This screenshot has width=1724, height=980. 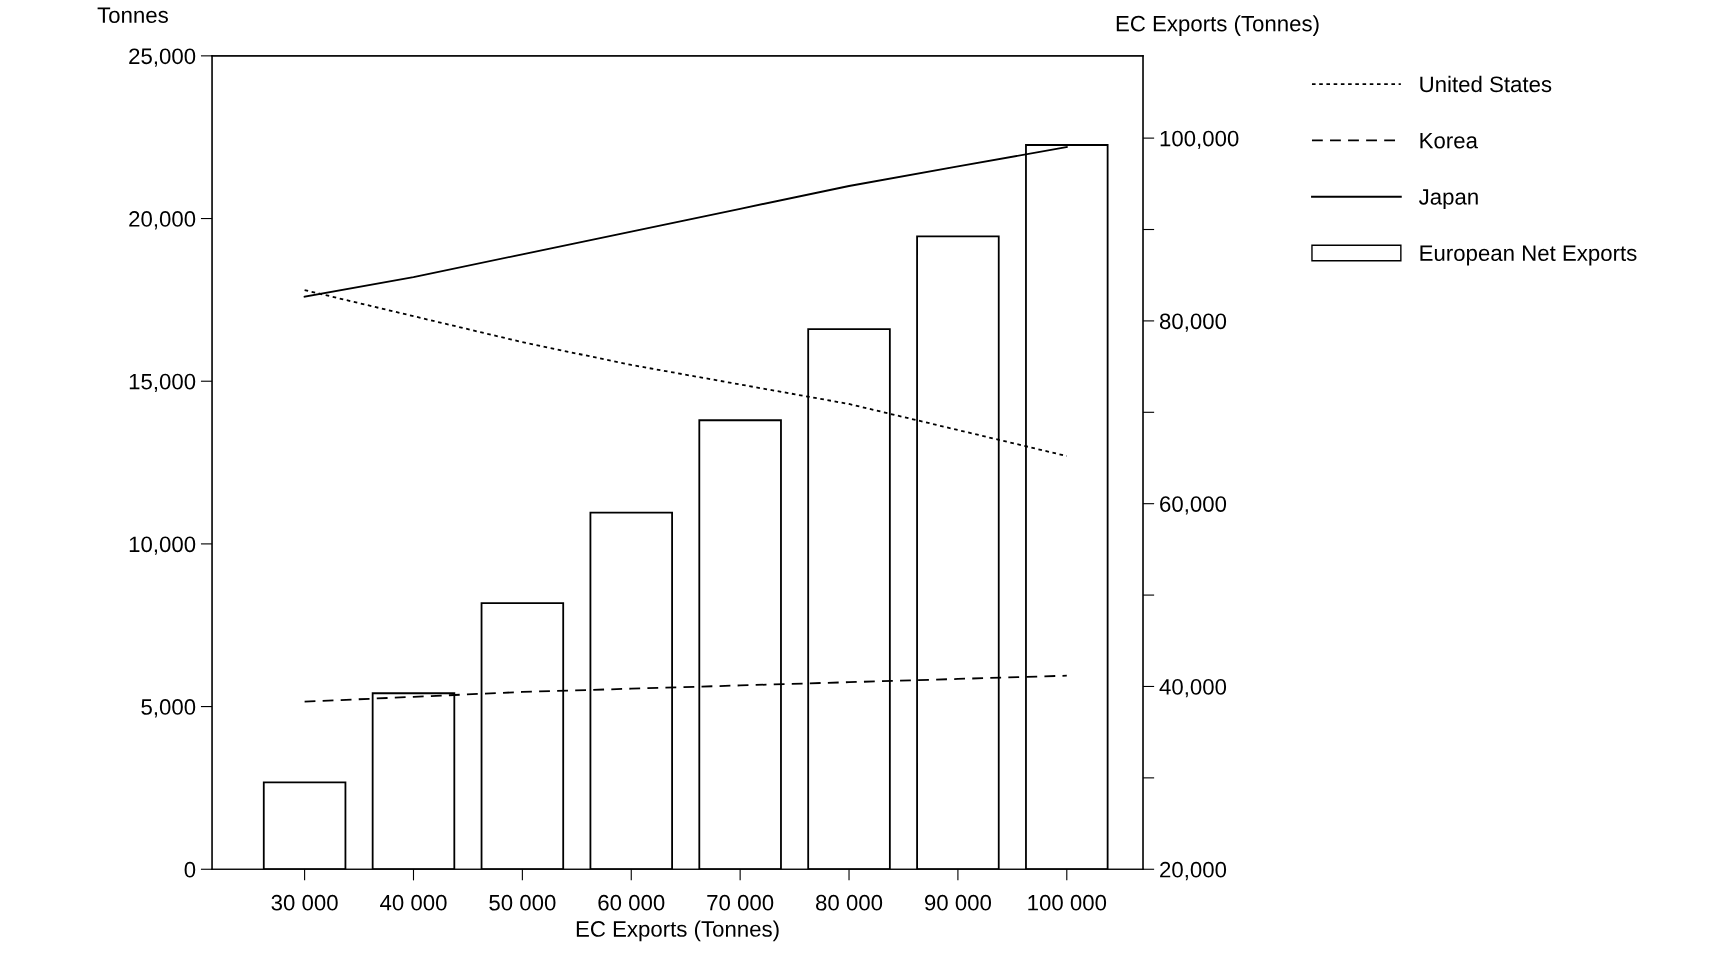 I want to click on y2-tick-label: 20,000, so click(x=1193, y=871).